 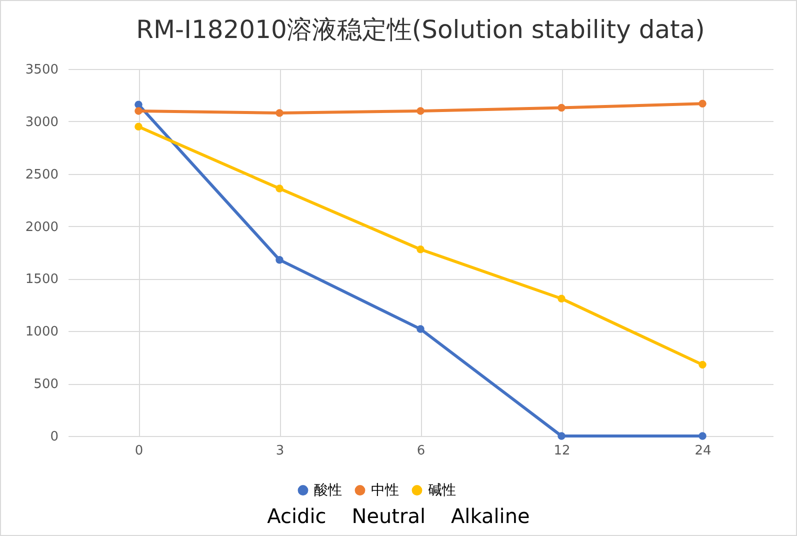 What do you see at coordinates (385, 490) in the screenshot?
I see `legend-label: 中性` at bounding box center [385, 490].